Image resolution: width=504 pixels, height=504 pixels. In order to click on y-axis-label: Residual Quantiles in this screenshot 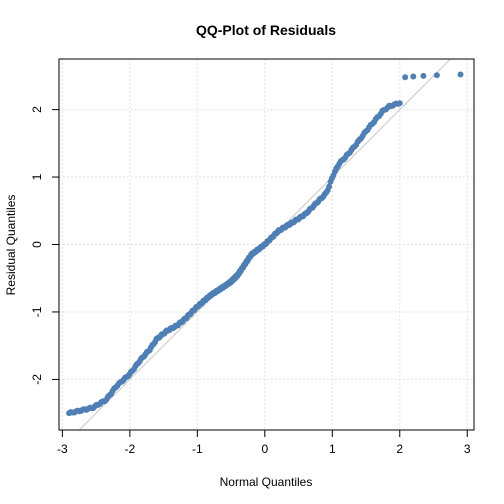, I will do `click(11, 245)`.